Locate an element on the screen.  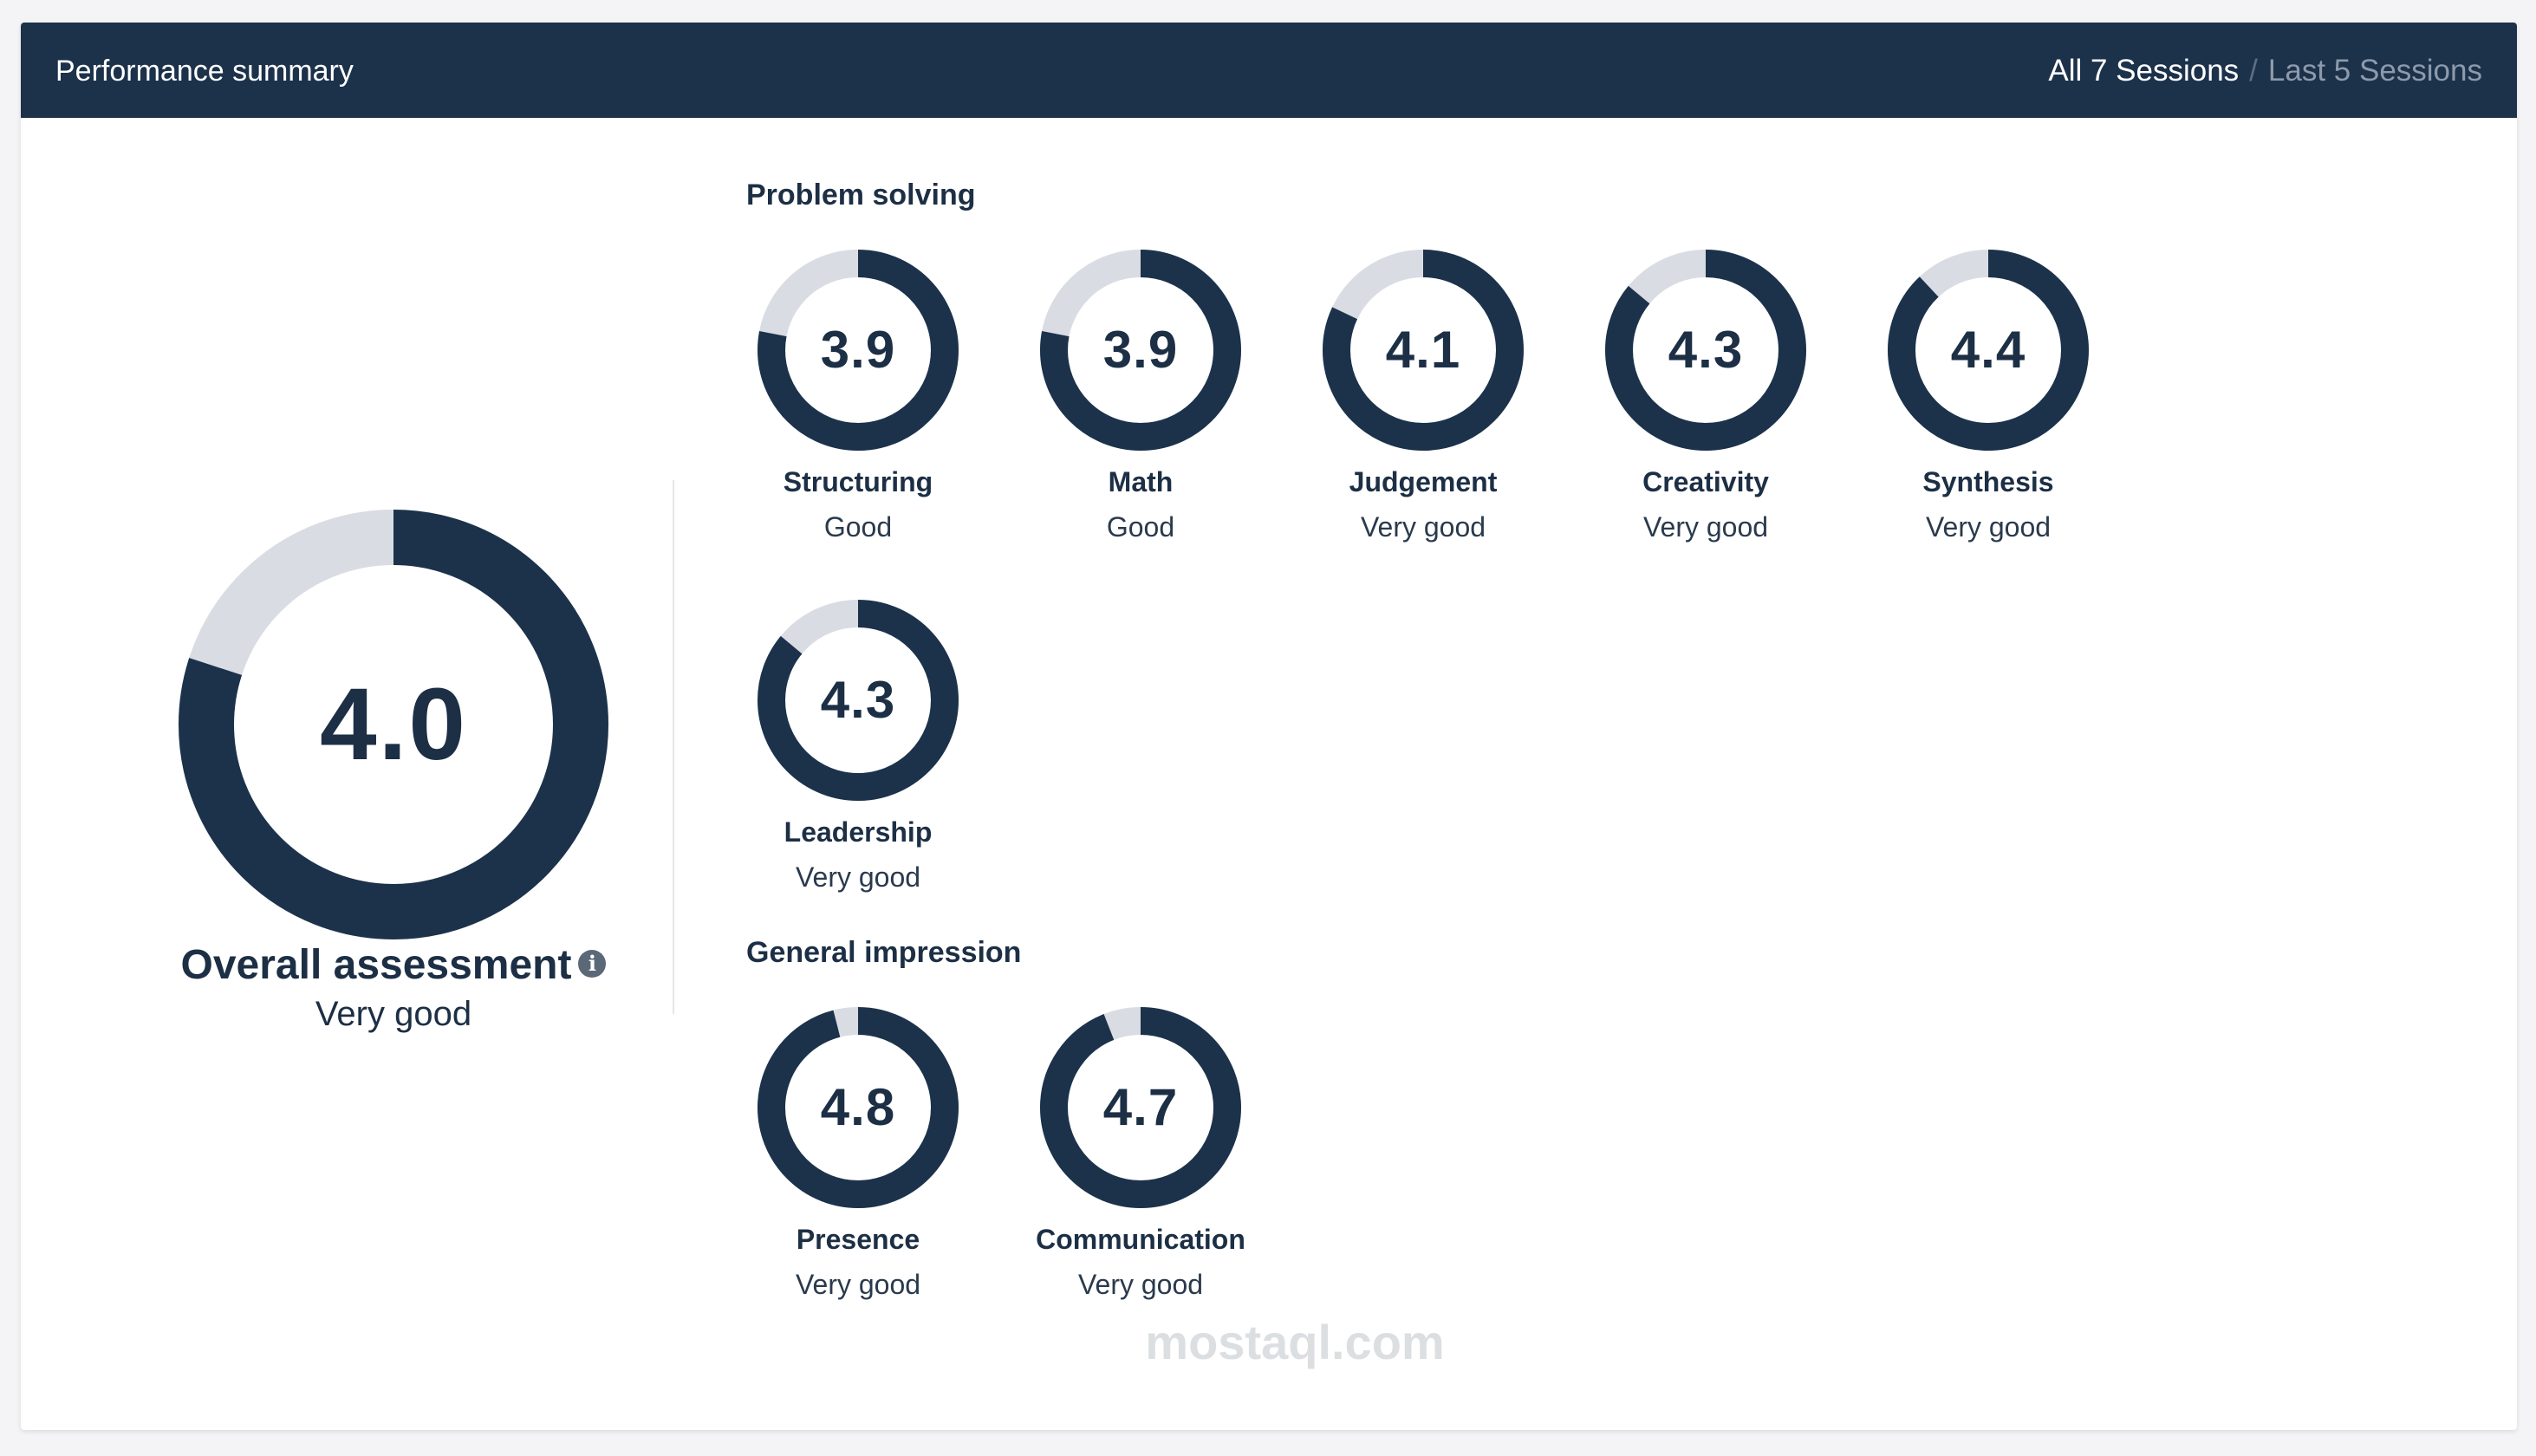
session-tabs: All 7 Sessions / Last 5 Sessions is located at coordinates (2265, 71).